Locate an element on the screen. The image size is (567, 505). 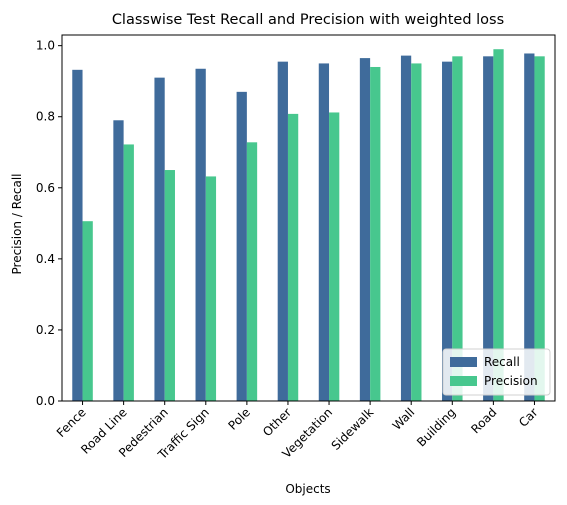
x-tick-label: Fence is located at coordinates (71, 422).